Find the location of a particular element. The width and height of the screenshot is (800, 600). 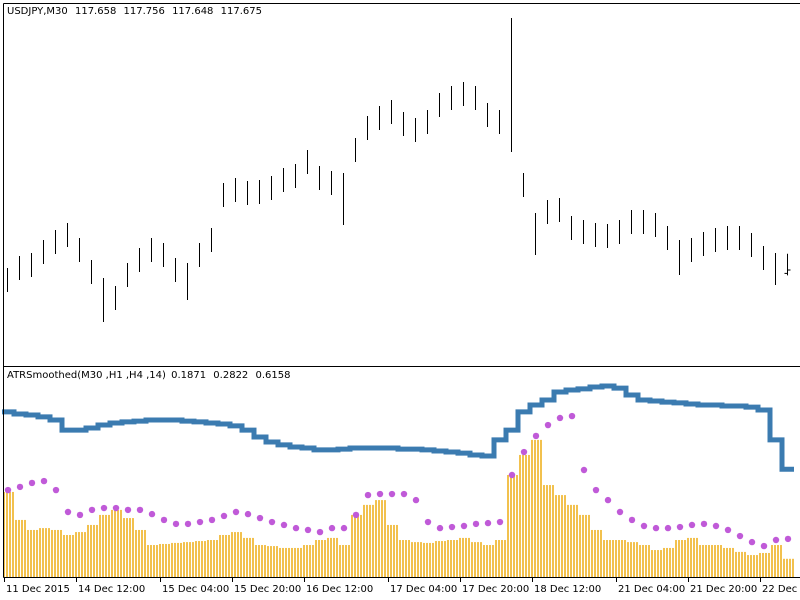

indicator-value: 0.2822 is located at coordinates (231, 375).